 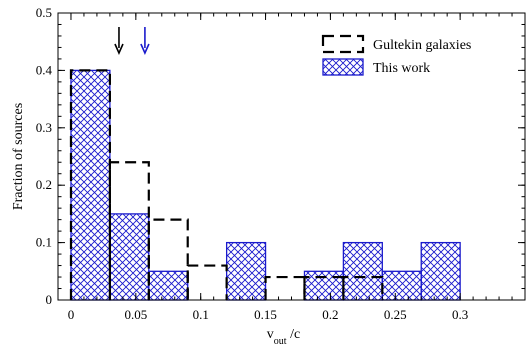 I want to click on x-tick-label-6: 0.3, so click(x=460, y=314).